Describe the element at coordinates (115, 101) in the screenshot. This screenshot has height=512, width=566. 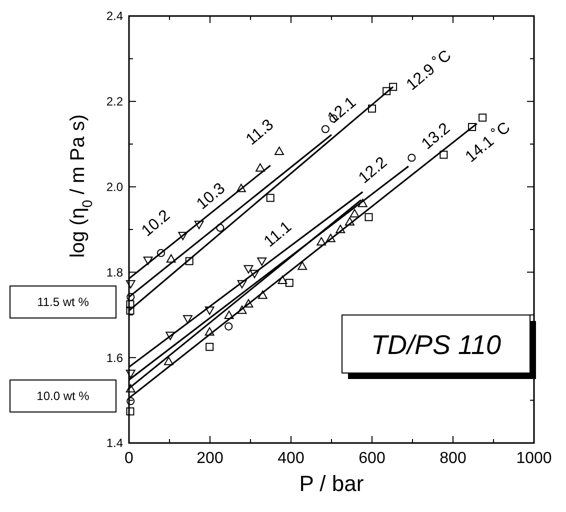
I see `y-tick-label: 2.2` at that location.